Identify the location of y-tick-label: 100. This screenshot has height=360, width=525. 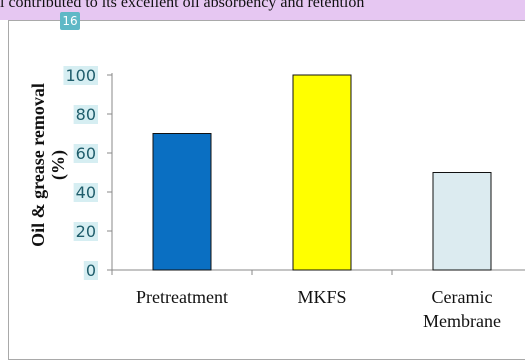
(80, 75).